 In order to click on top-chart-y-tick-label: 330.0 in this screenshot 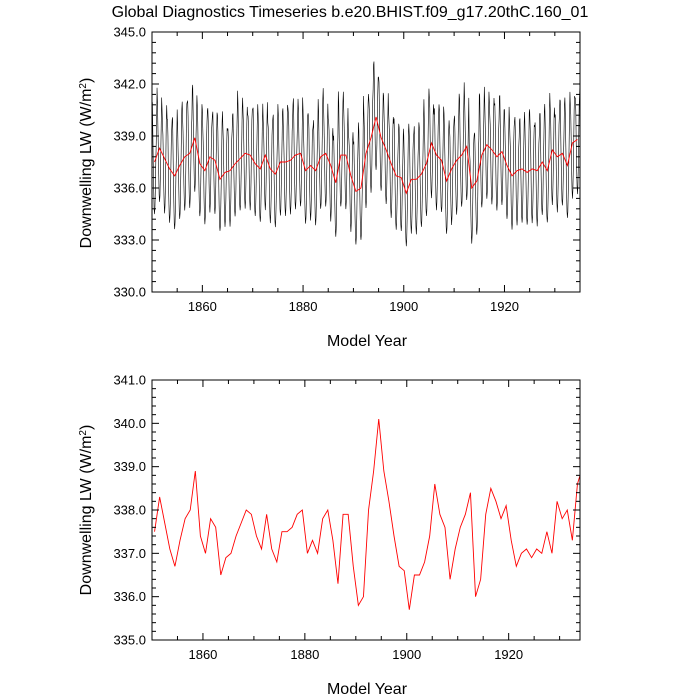, I will do `click(129, 292)`.